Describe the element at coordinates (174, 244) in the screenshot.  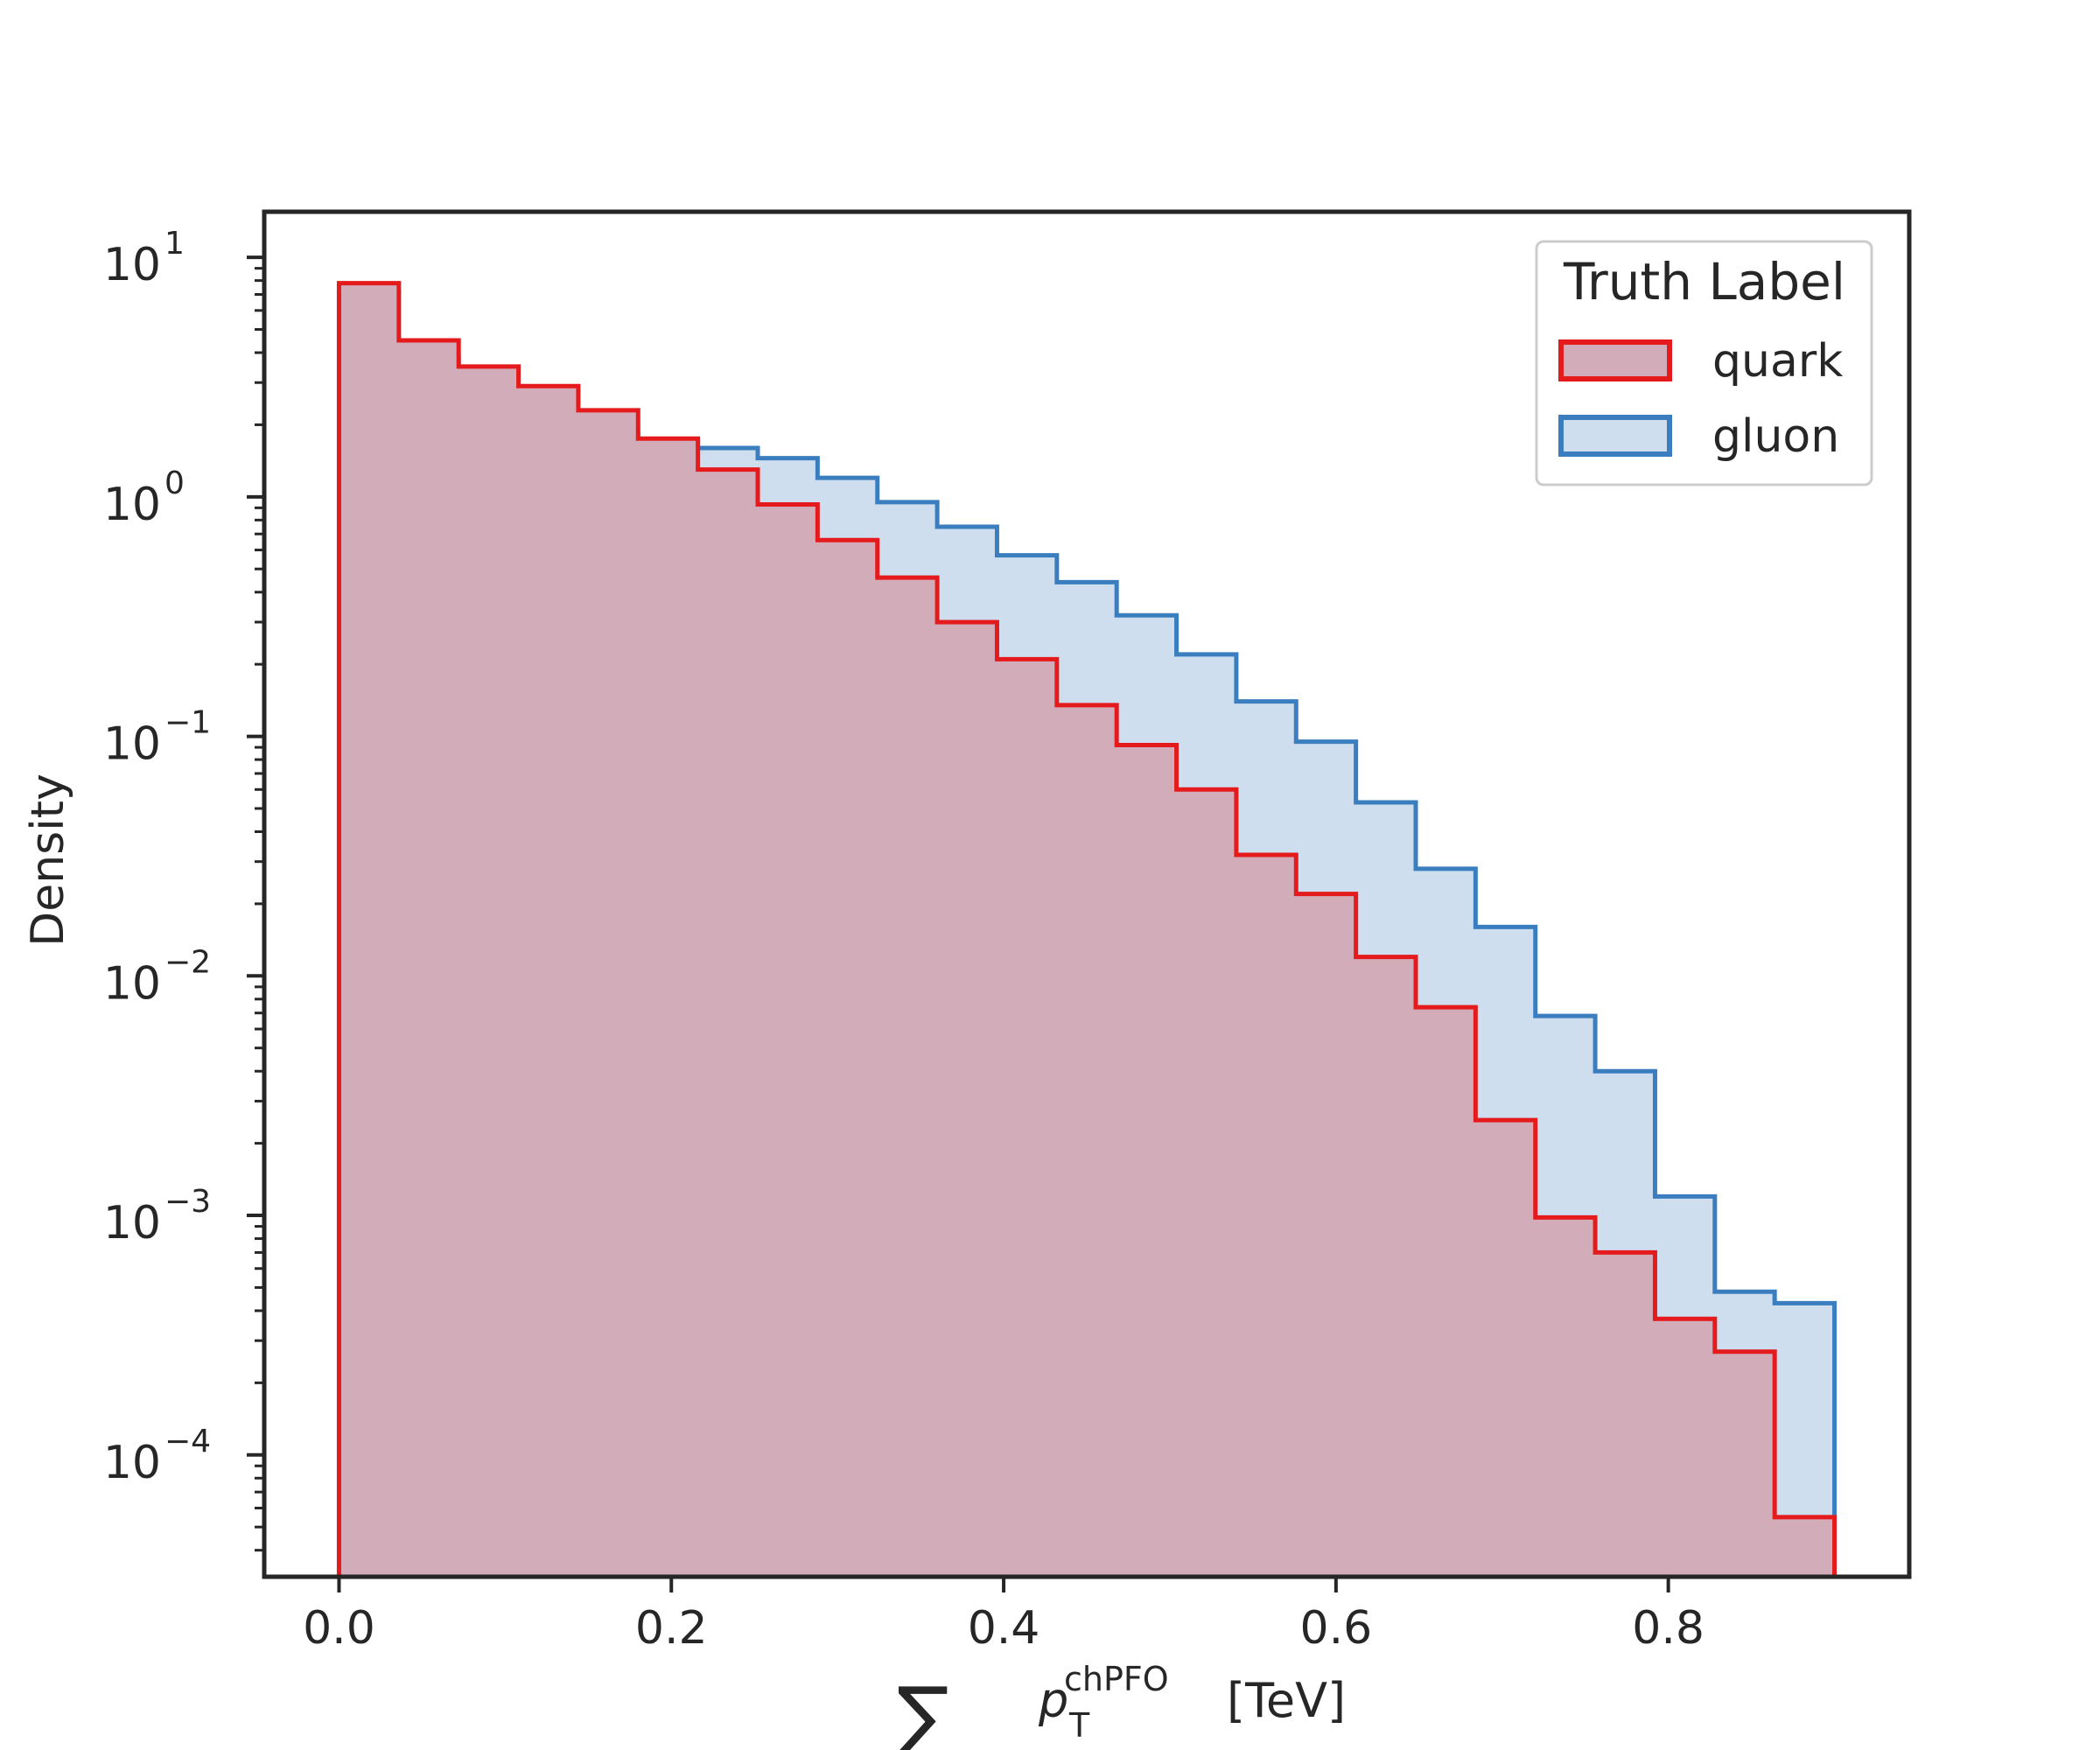
I see `y-tick-label-exponent: 1` at that location.